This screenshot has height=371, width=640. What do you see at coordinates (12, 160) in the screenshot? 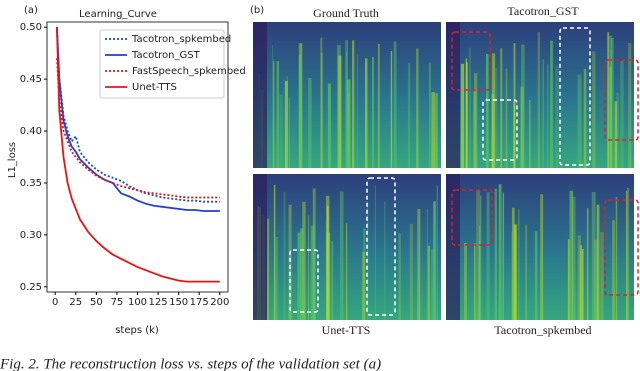
I see `y-axis-label: L1_loss` at bounding box center [12, 160].